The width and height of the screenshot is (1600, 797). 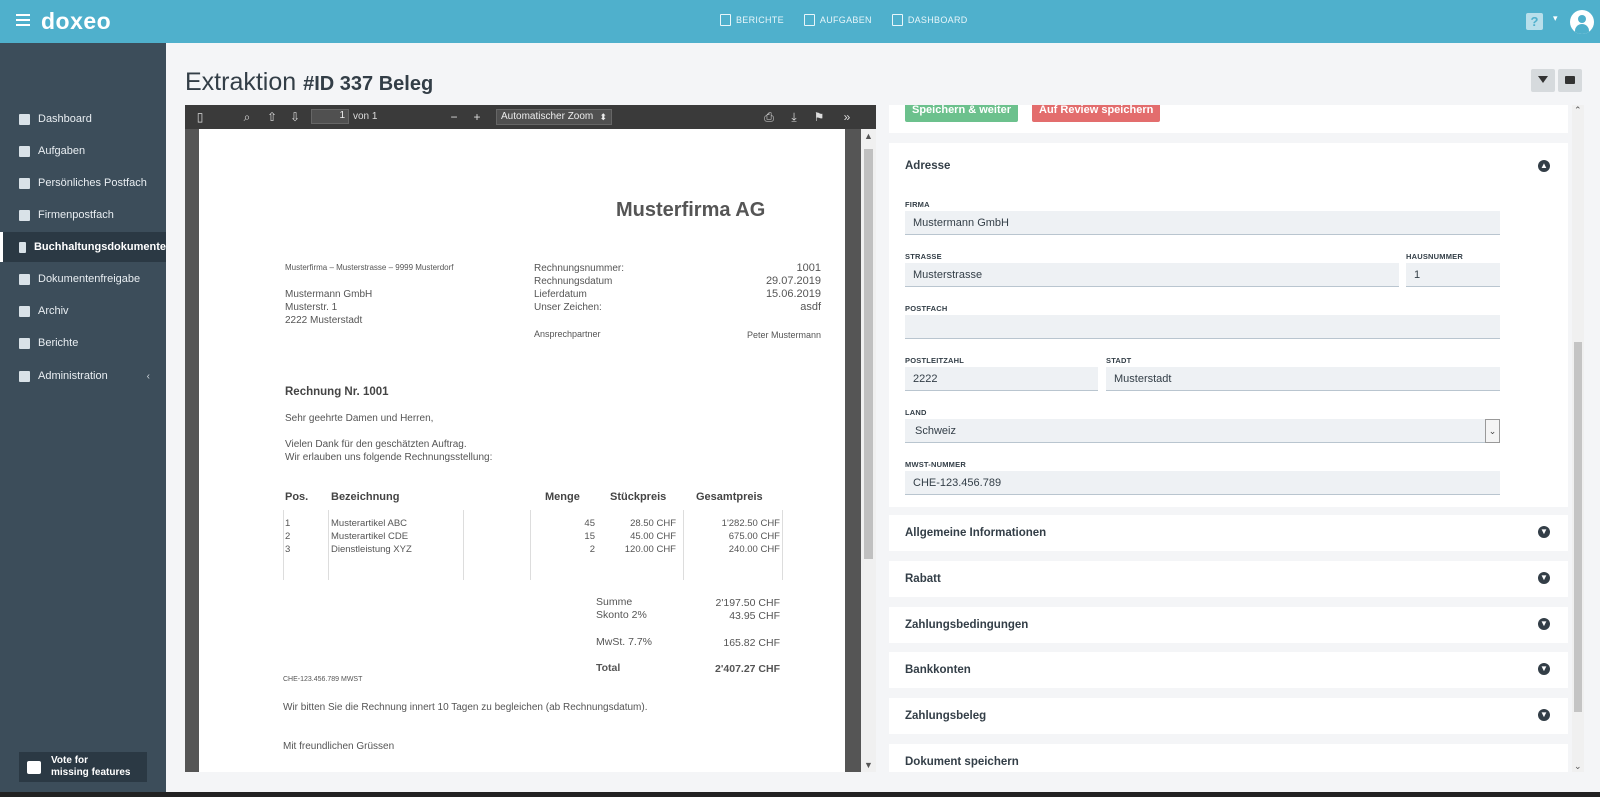 What do you see at coordinates (868, 136) in the screenshot?
I see `chevron-up-icon: ▲` at bounding box center [868, 136].